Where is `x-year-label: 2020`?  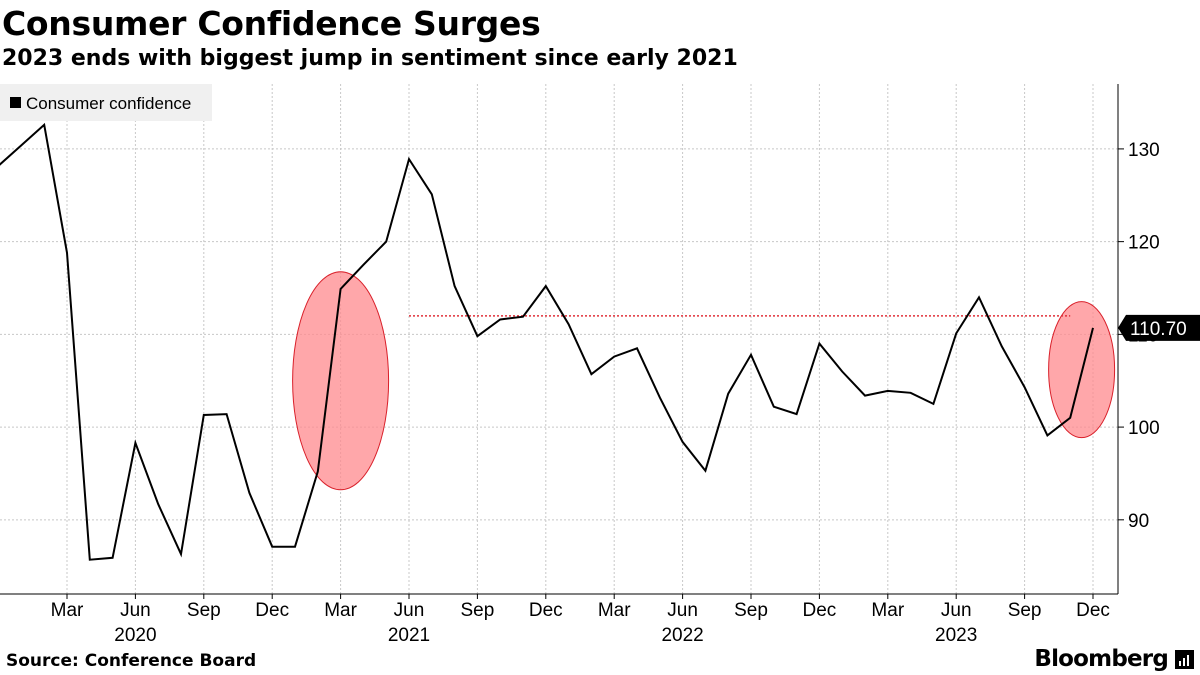
x-year-label: 2020 is located at coordinates (135, 635).